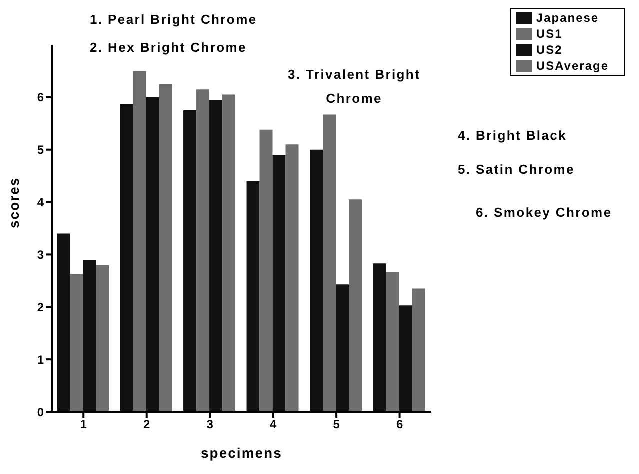 This screenshot has height=474, width=639. What do you see at coordinates (400, 425) in the screenshot?
I see `x-tick-label: 6` at bounding box center [400, 425].